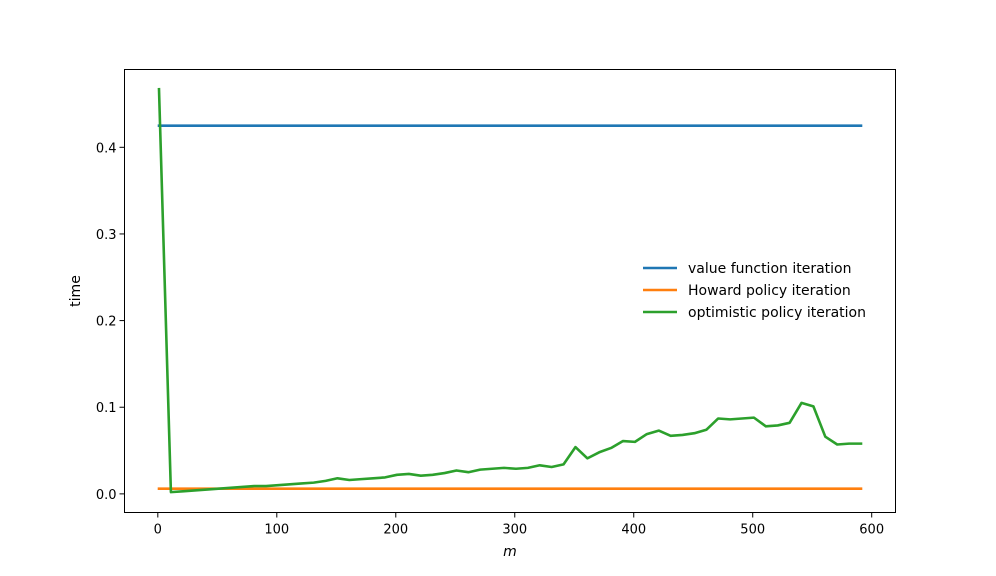  What do you see at coordinates (871, 530) in the screenshot?
I see `x-tick-label: 600` at bounding box center [871, 530].